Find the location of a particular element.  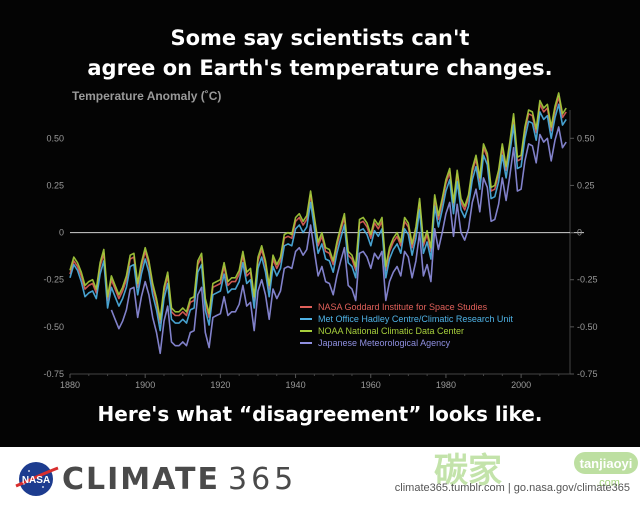

y-tick-label: 0.25 is located at coordinates (55, 185).